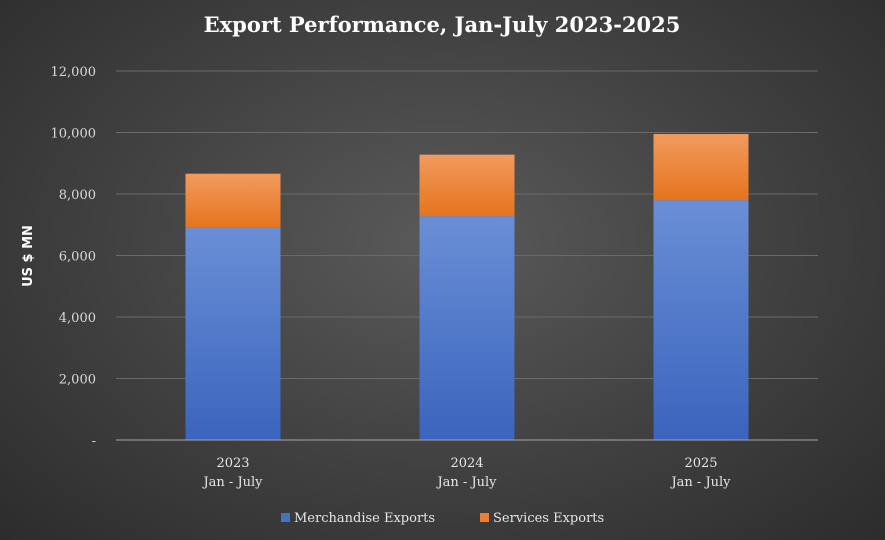 The height and width of the screenshot is (540, 885). I want to click on bar-merchandise-exports-2023, so click(233, 333).